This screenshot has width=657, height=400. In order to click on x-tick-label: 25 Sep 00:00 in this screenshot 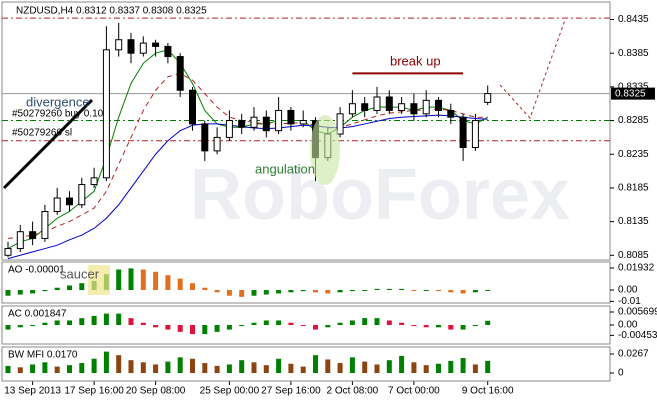, I will do `click(230, 391)`.